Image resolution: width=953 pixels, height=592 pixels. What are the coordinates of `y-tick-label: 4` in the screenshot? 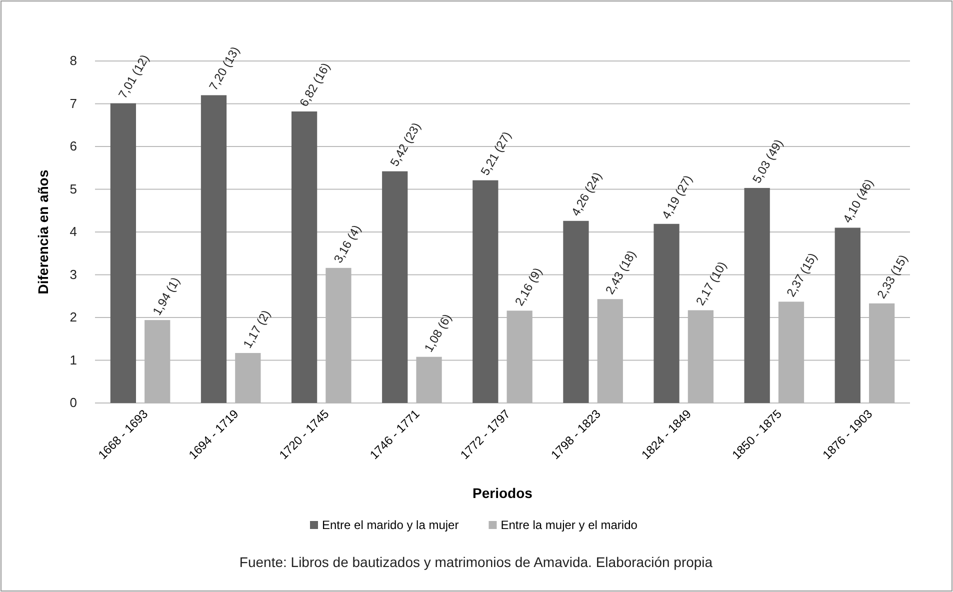 It's located at (73, 232).